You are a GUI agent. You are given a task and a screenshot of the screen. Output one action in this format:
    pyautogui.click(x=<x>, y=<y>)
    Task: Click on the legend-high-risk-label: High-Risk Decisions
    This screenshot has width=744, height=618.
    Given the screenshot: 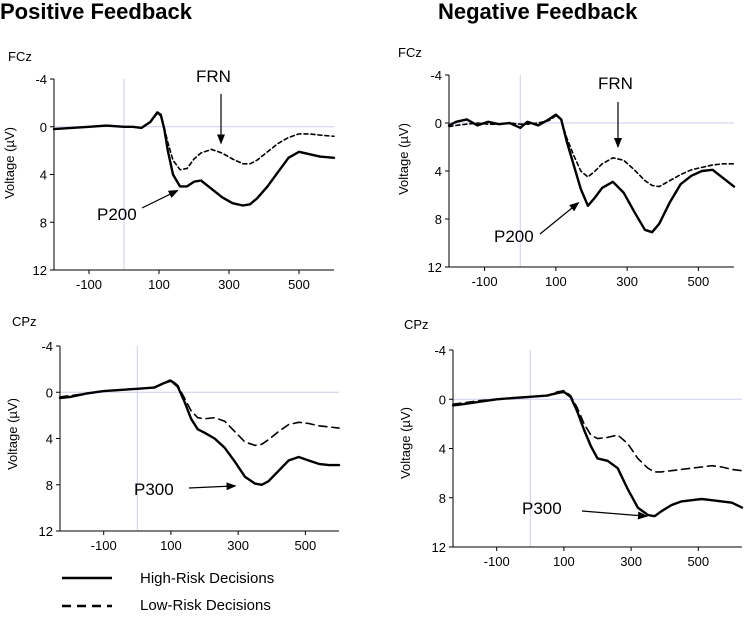 What is the action you would take?
    pyautogui.click(x=207, y=578)
    